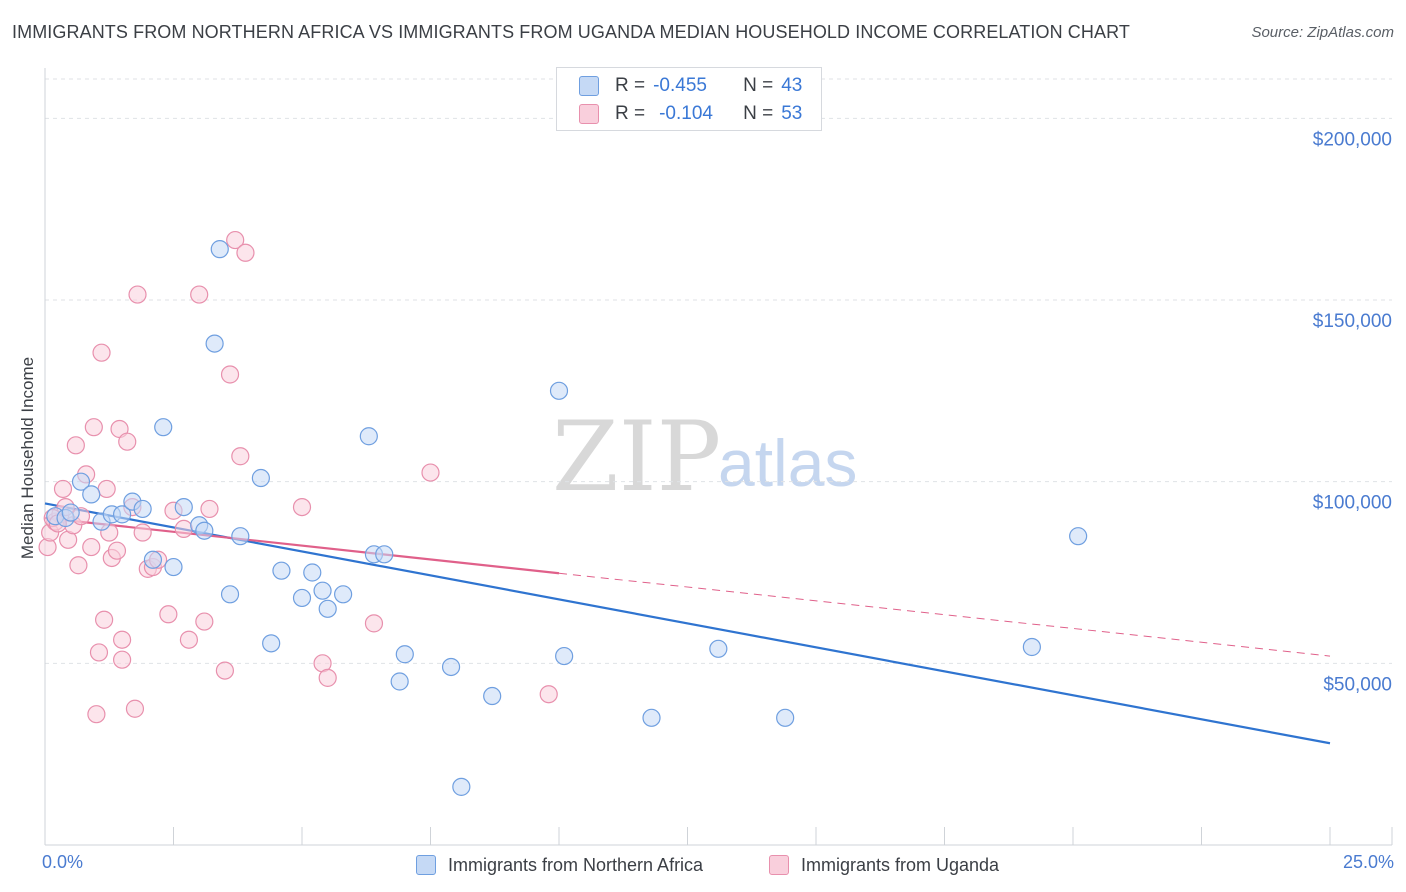  I want to click on legend-label-africa: Immigrants from Northern Africa, so click(576, 864).